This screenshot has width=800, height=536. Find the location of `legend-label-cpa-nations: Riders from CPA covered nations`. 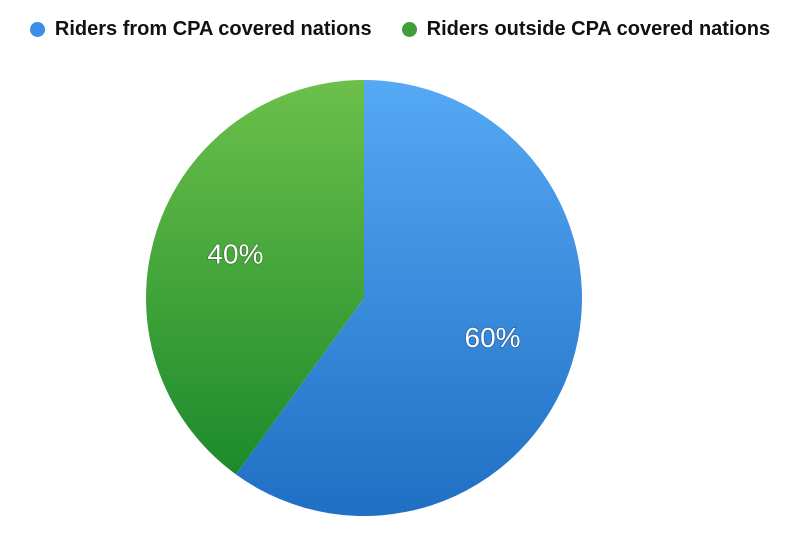

legend-label-cpa-nations: Riders from CPA covered nations is located at coordinates (213, 28).